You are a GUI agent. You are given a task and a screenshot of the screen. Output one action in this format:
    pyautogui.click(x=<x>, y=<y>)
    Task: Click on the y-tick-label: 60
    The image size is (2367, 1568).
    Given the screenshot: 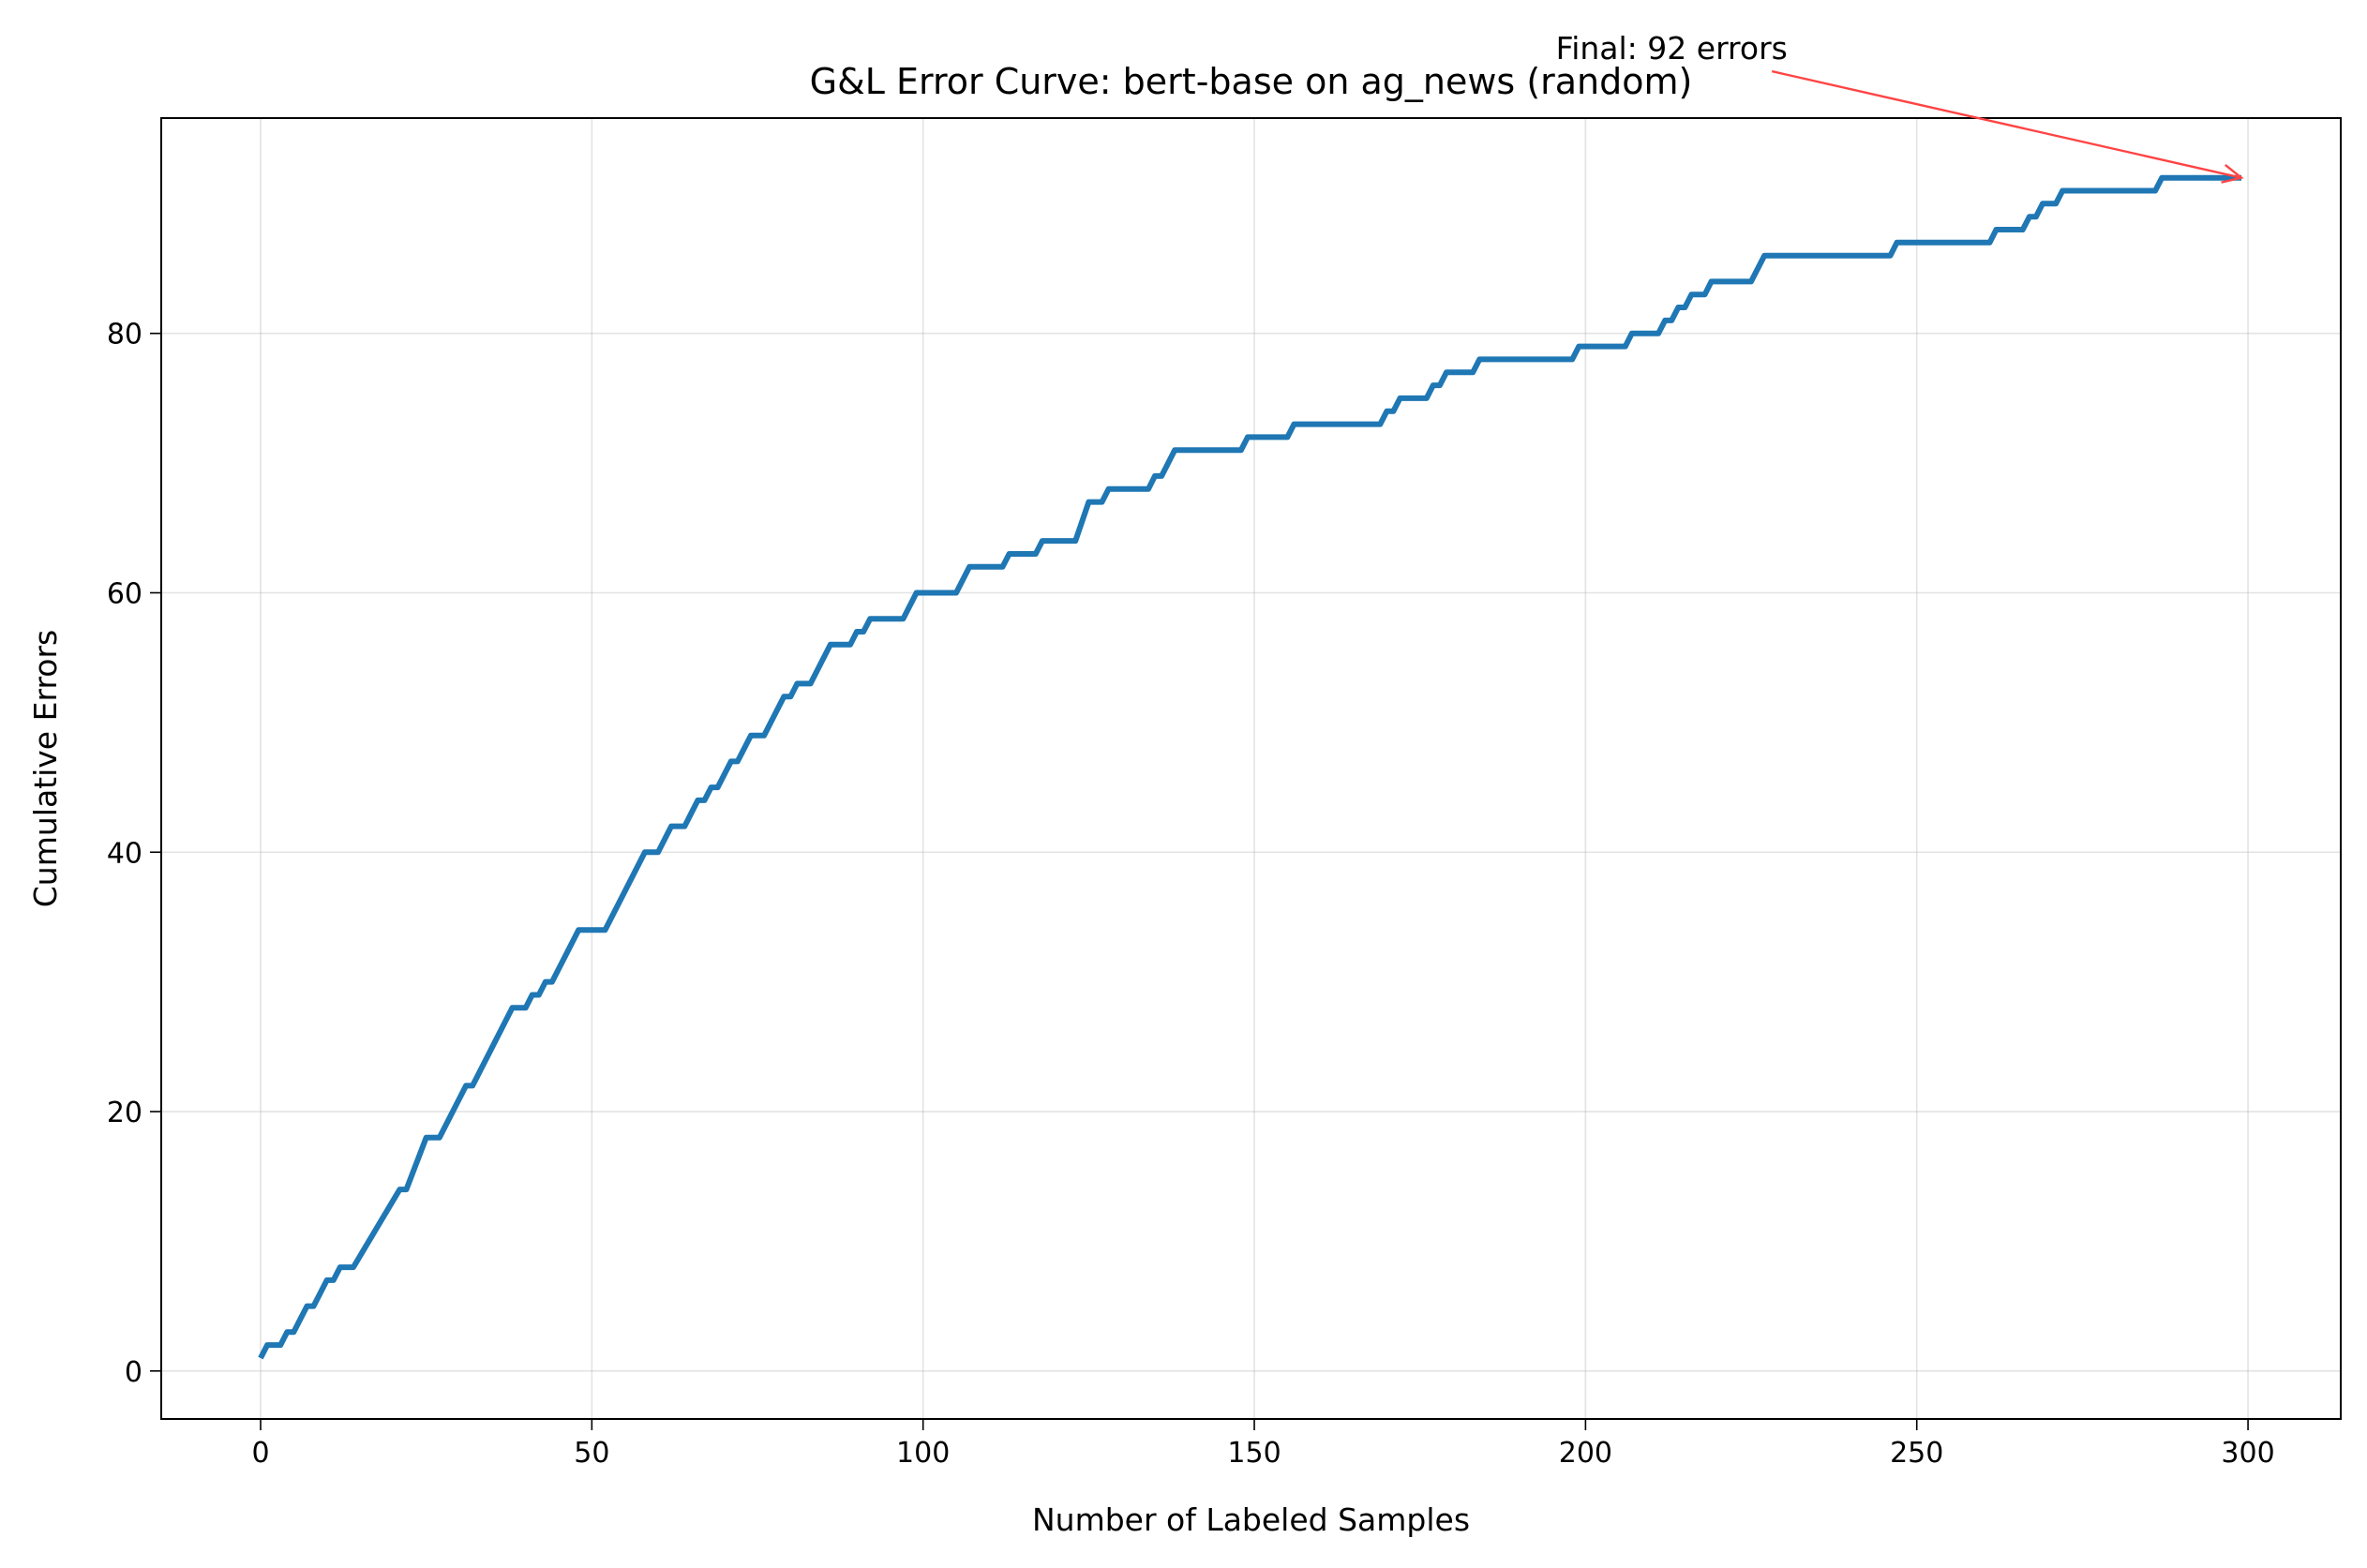 What is the action you would take?
    pyautogui.click(x=124, y=594)
    